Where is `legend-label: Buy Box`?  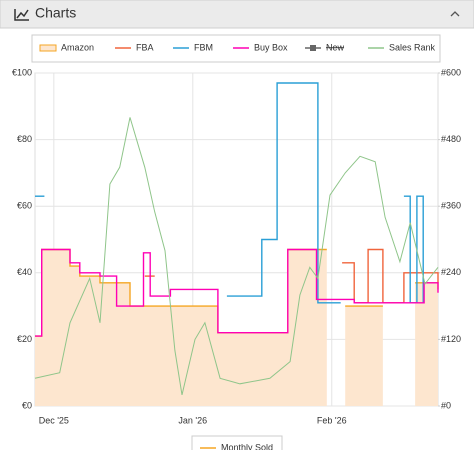 legend-label: Buy Box is located at coordinates (271, 47).